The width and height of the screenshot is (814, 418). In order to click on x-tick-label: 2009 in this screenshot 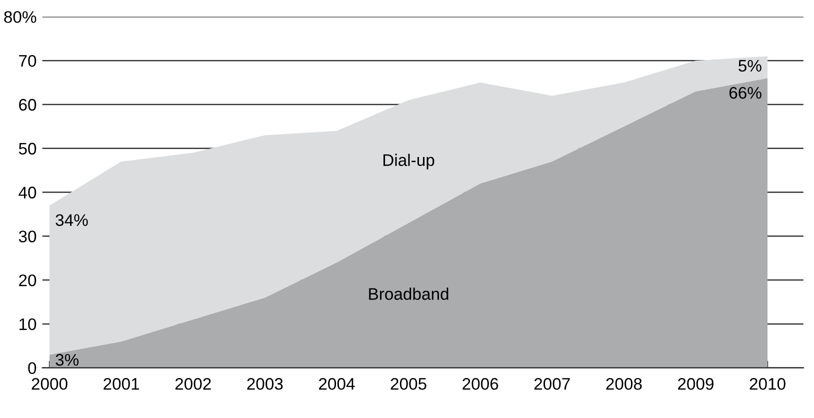, I will do `click(696, 384)`.